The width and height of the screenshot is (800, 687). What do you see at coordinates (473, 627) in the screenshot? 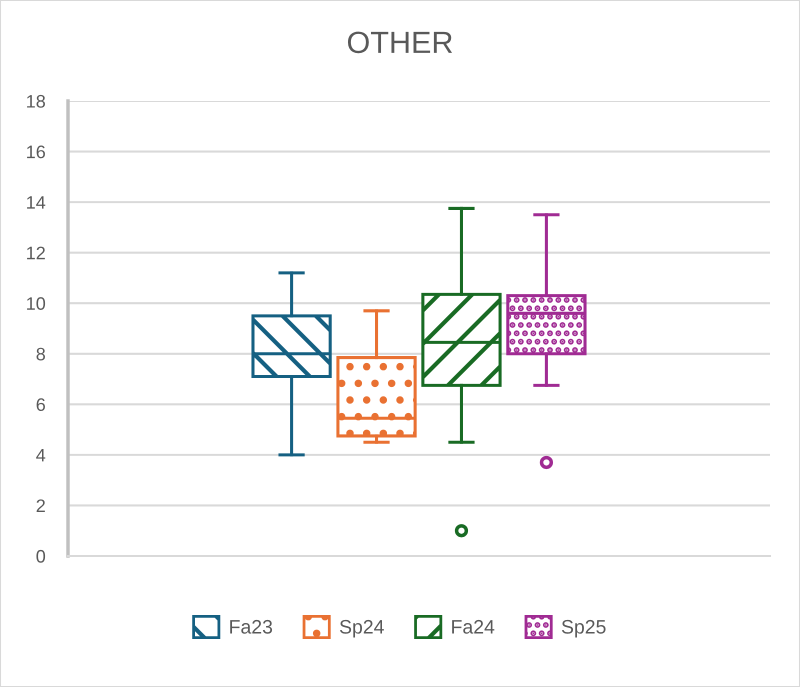
I see `legend-label: Fa24` at bounding box center [473, 627].